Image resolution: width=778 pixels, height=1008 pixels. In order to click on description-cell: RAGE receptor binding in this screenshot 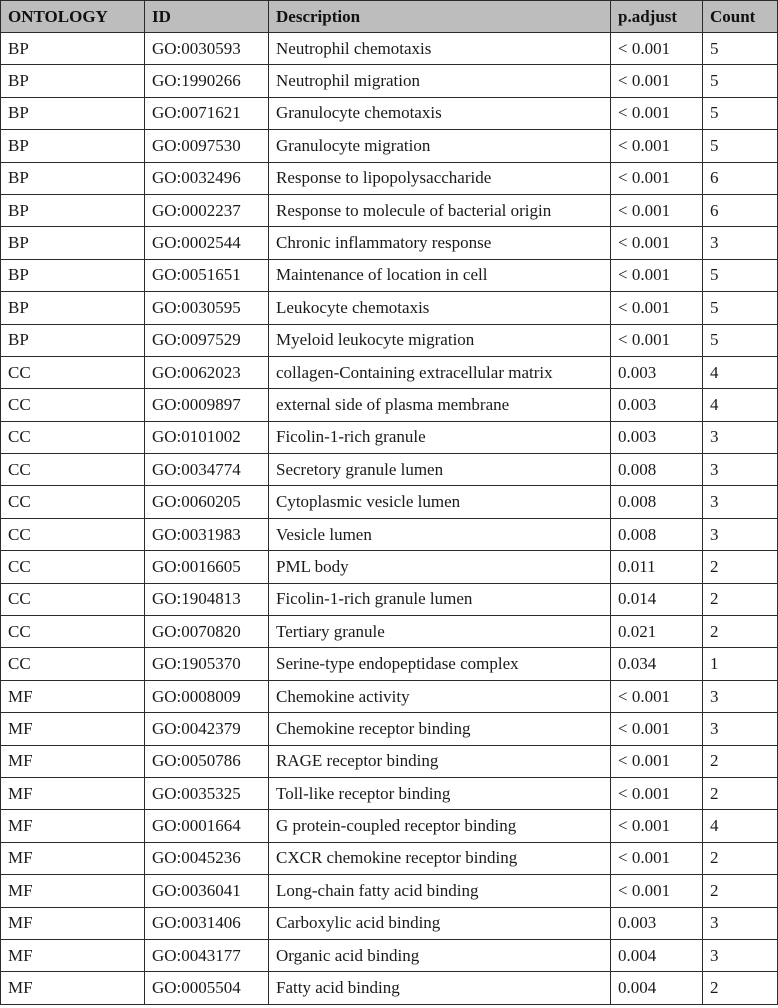, I will do `click(439, 761)`.